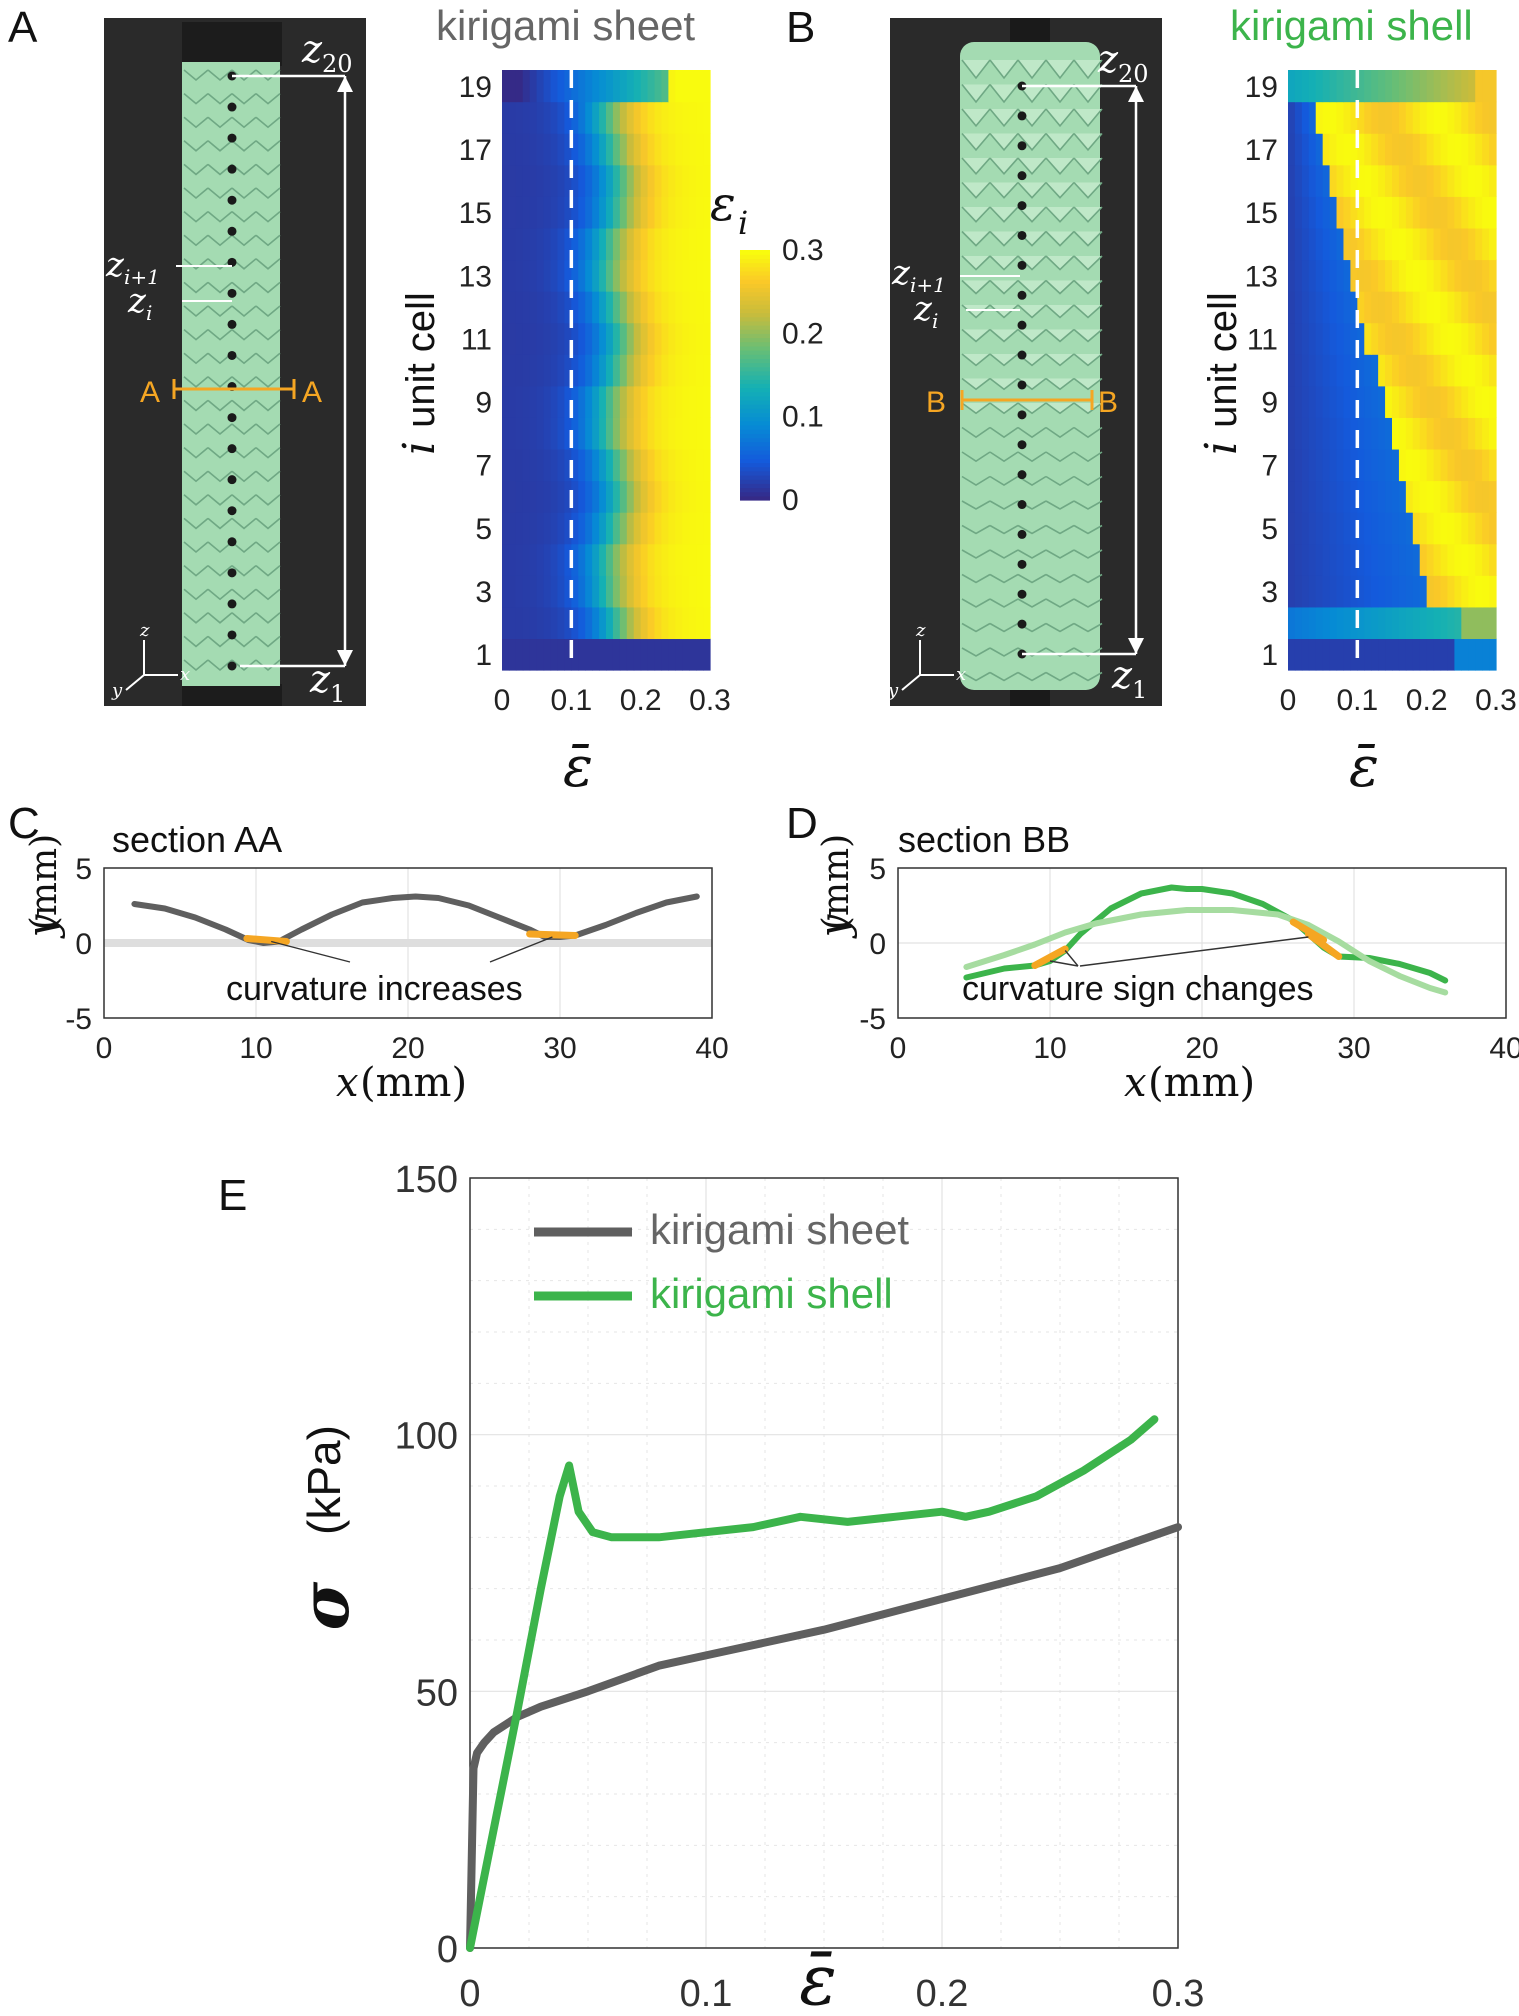 Image resolution: width=1519 pixels, height=2016 pixels. I want to click on chart-c-xunit: (mm), so click(413, 1083).